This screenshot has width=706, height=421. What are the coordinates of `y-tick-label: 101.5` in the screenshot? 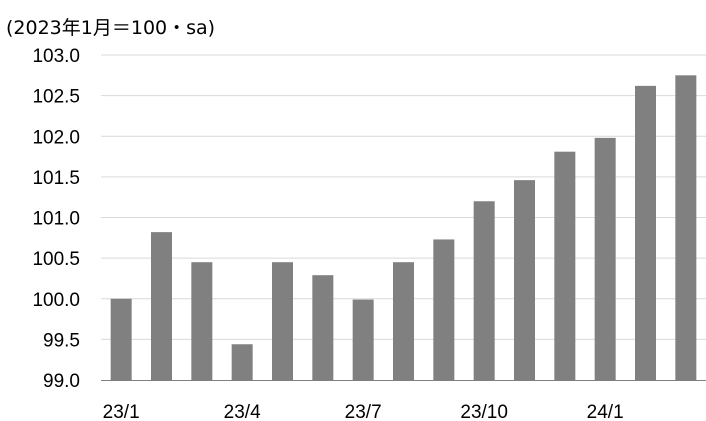 It's located at (56, 178).